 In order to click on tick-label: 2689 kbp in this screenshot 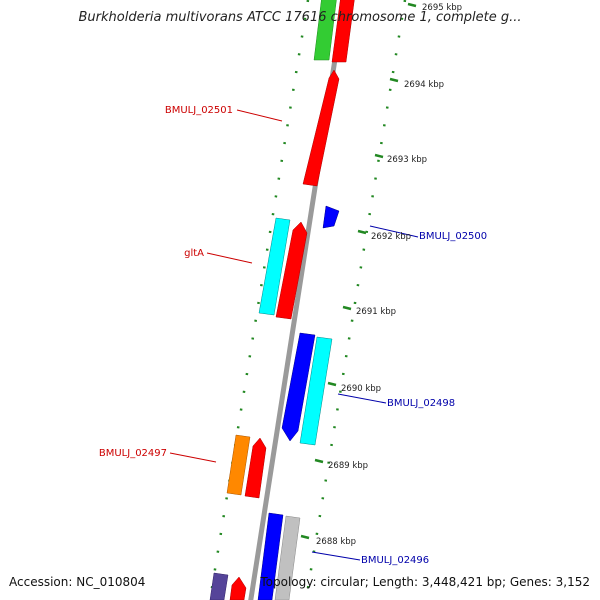, I will do `click(348, 466)`.